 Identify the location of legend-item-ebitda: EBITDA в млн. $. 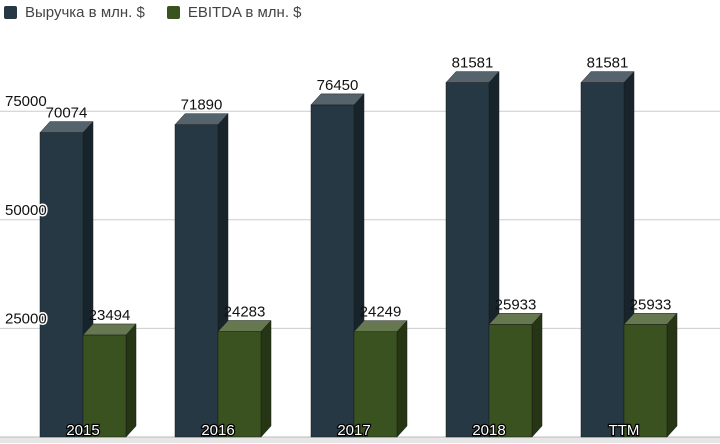
(234, 12).